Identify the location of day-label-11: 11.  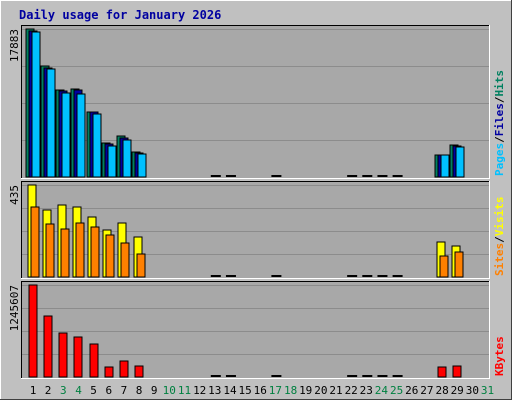
(184, 390).